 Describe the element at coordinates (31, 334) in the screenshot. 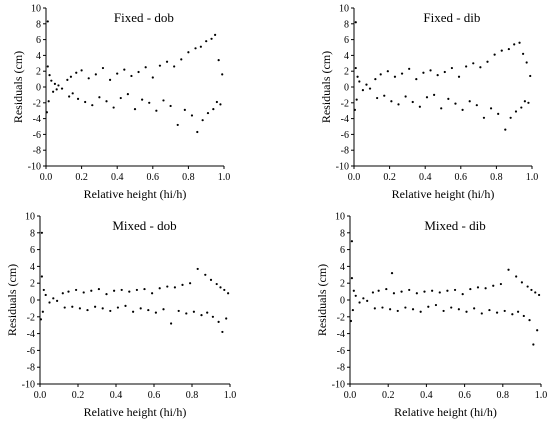

I see `y-tick-label: -4` at that location.